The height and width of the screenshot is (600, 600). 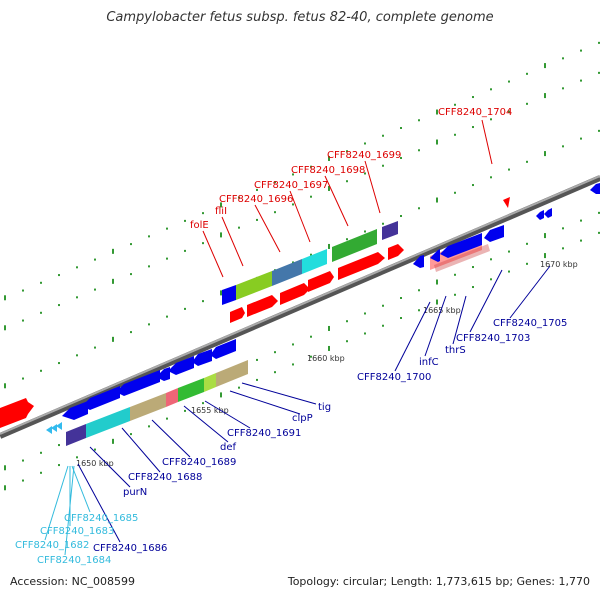 I want to click on tick-label-1665: 1665 kbp, so click(x=442, y=310).